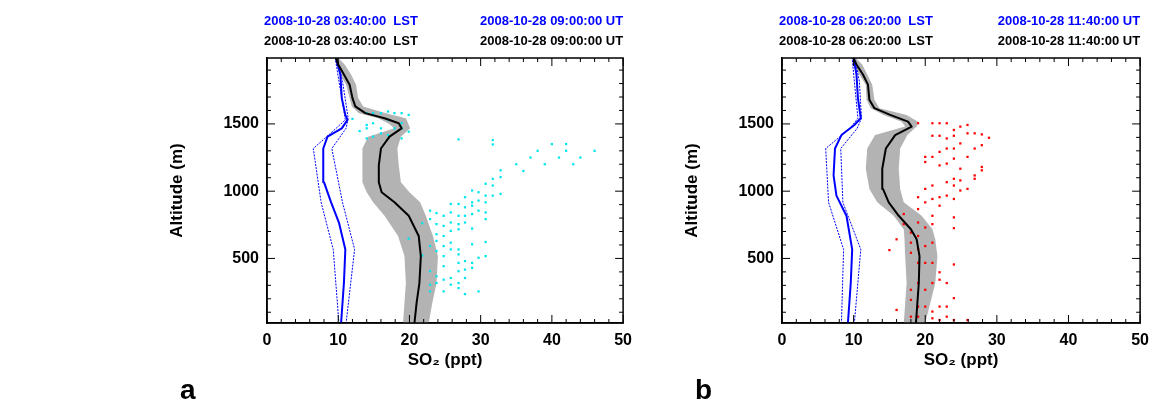 The width and height of the screenshot is (1157, 420). What do you see at coordinates (188, 390) in the screenshot?
I see `text: a` at bounding box center [188, 390].